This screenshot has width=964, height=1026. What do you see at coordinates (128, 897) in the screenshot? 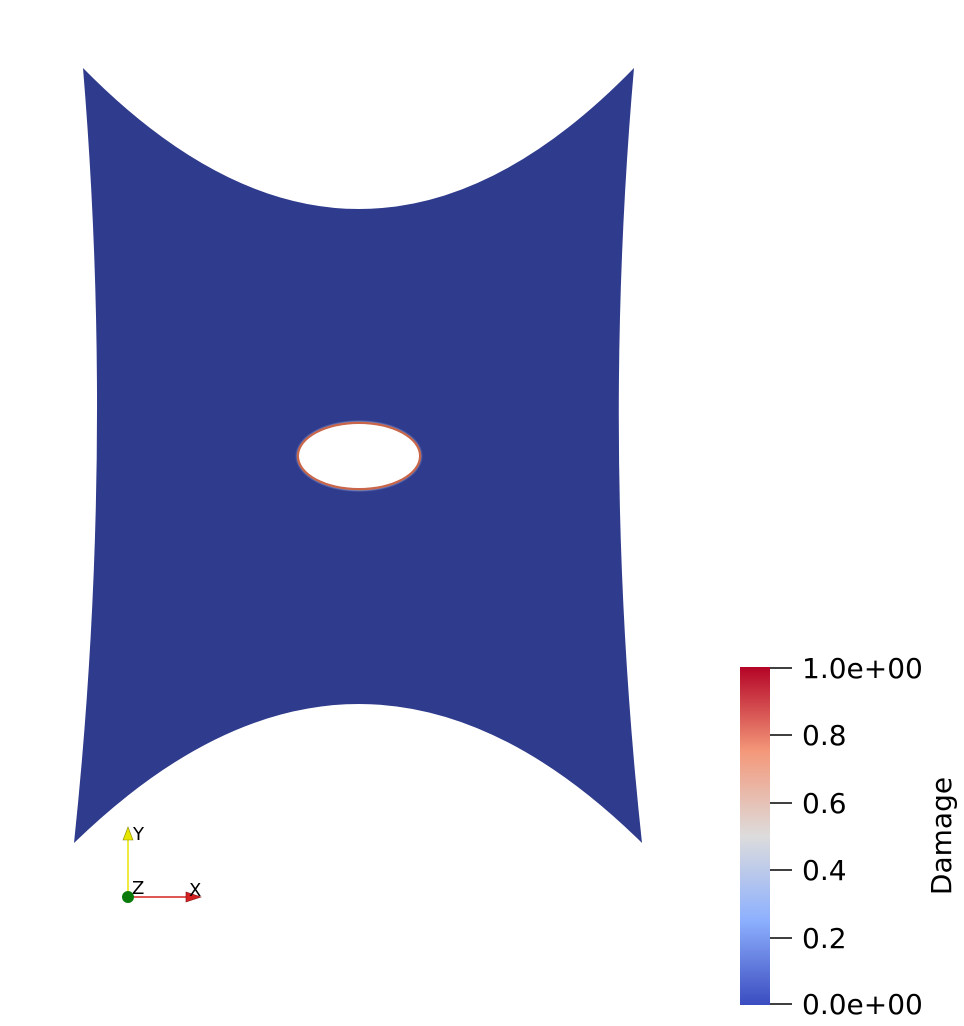
I see `z-axis-dot` at bounding box center [128, 897].